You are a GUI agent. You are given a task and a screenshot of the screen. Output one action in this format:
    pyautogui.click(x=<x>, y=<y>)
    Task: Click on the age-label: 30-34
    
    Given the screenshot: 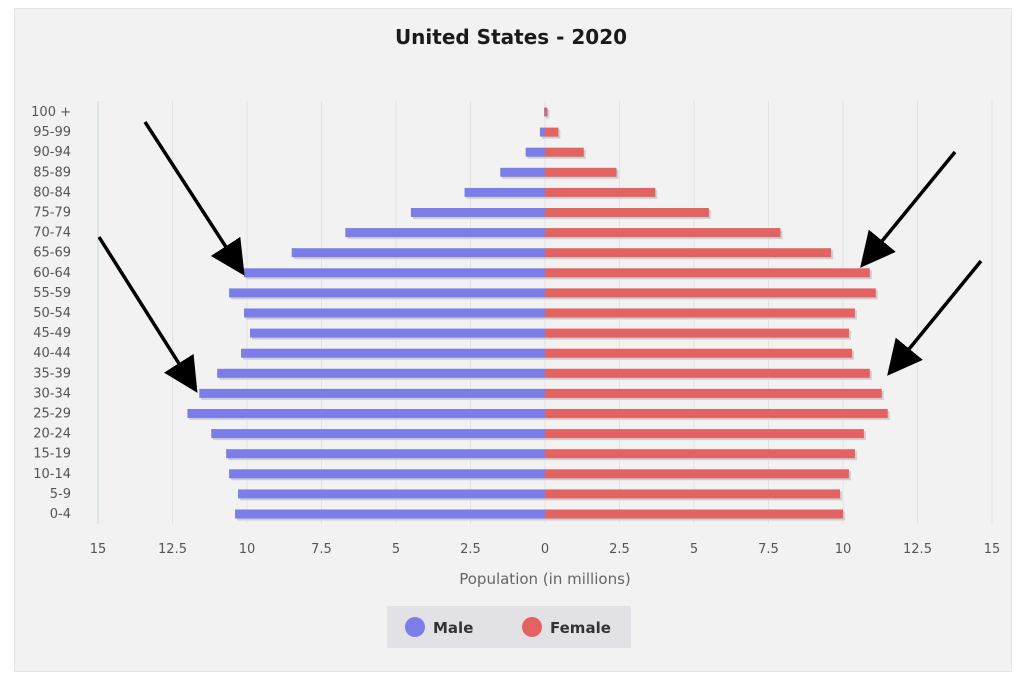 What is the action you would take?
    pyautogui.click(x=52, y=393)
    